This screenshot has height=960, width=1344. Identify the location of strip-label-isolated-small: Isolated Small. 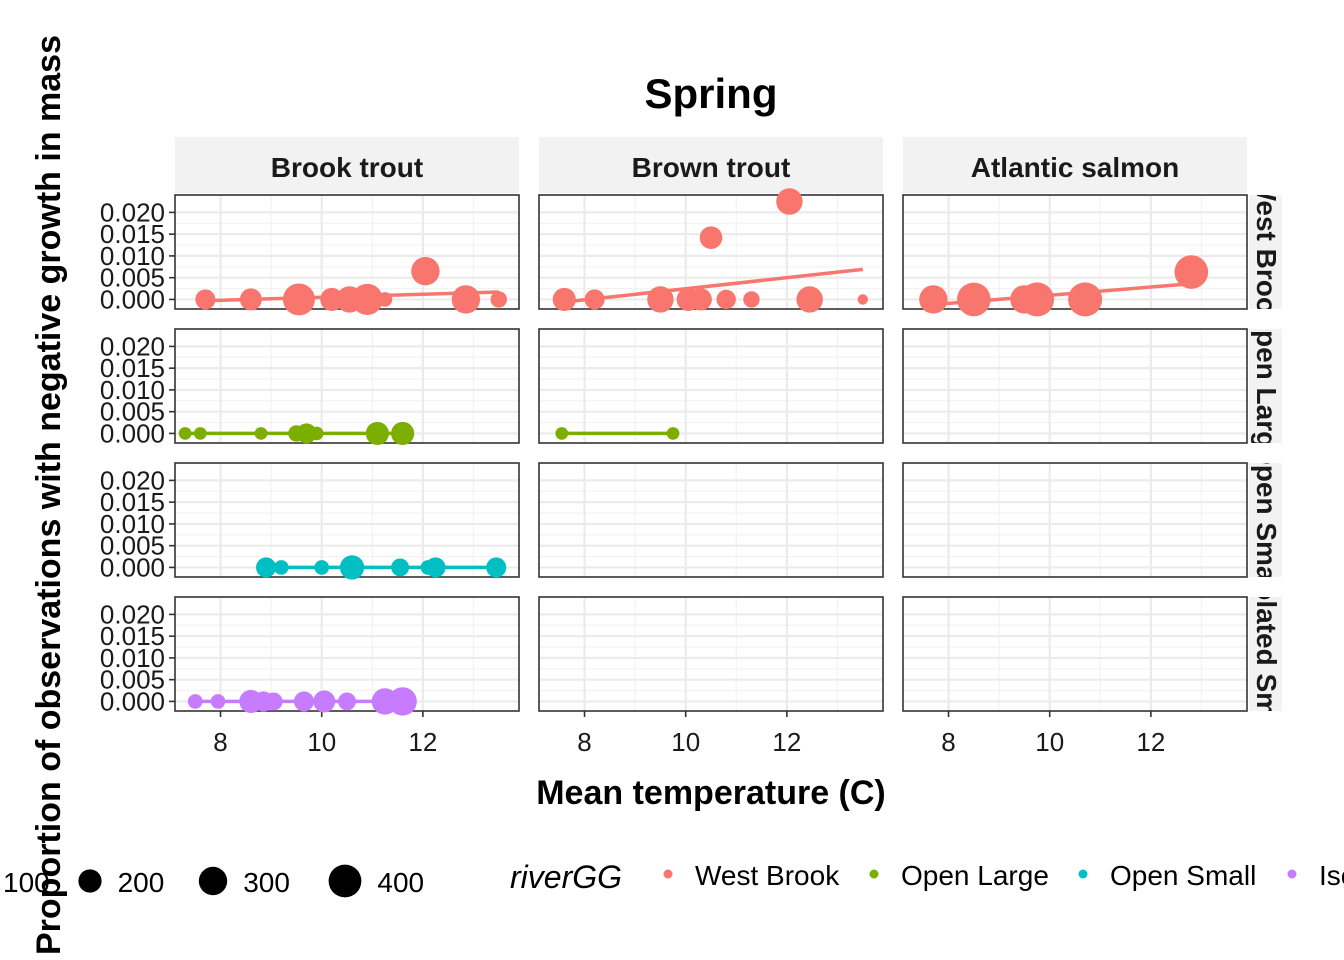
(1266, 654).